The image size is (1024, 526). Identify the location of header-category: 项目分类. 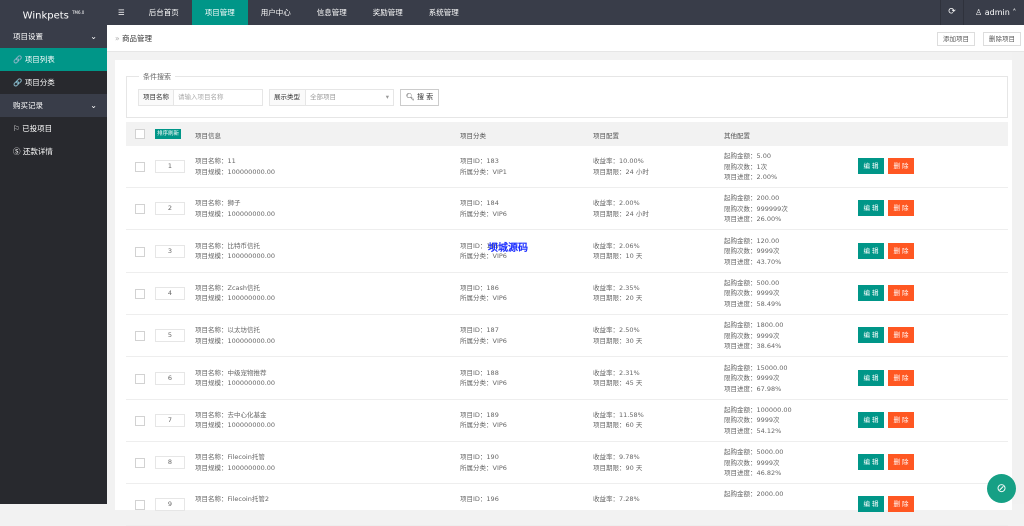
(473, 136).